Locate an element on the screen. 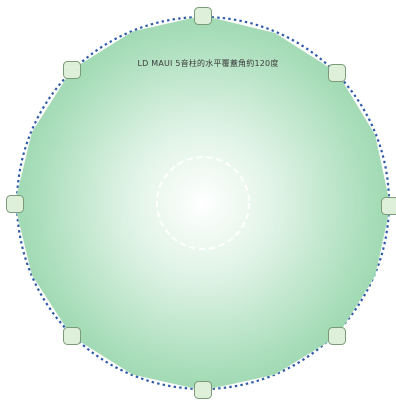  speaker-south is located at coordinates (203, 390).